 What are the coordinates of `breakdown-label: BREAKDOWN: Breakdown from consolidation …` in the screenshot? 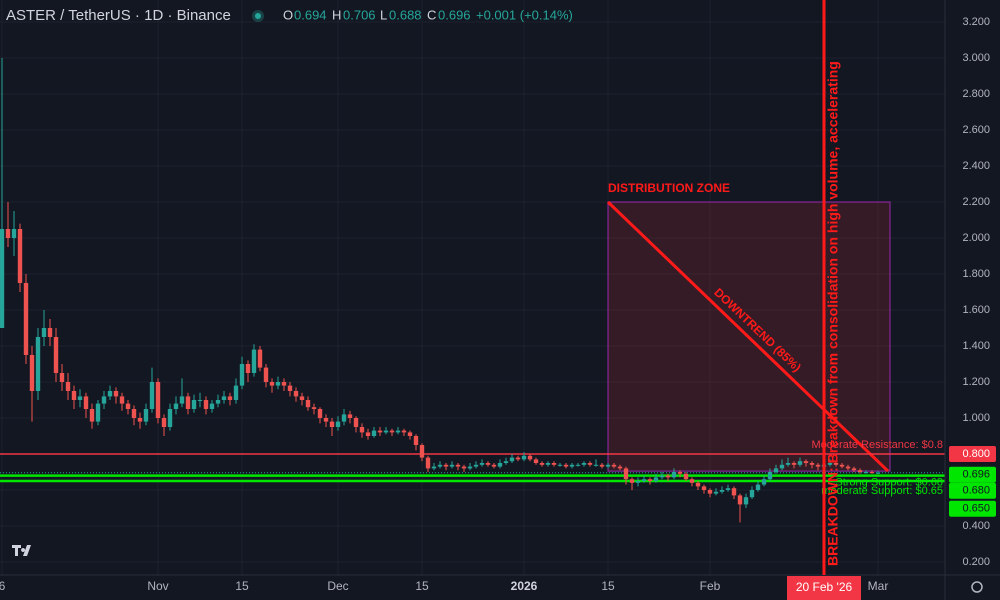 It's located at (833, 313).